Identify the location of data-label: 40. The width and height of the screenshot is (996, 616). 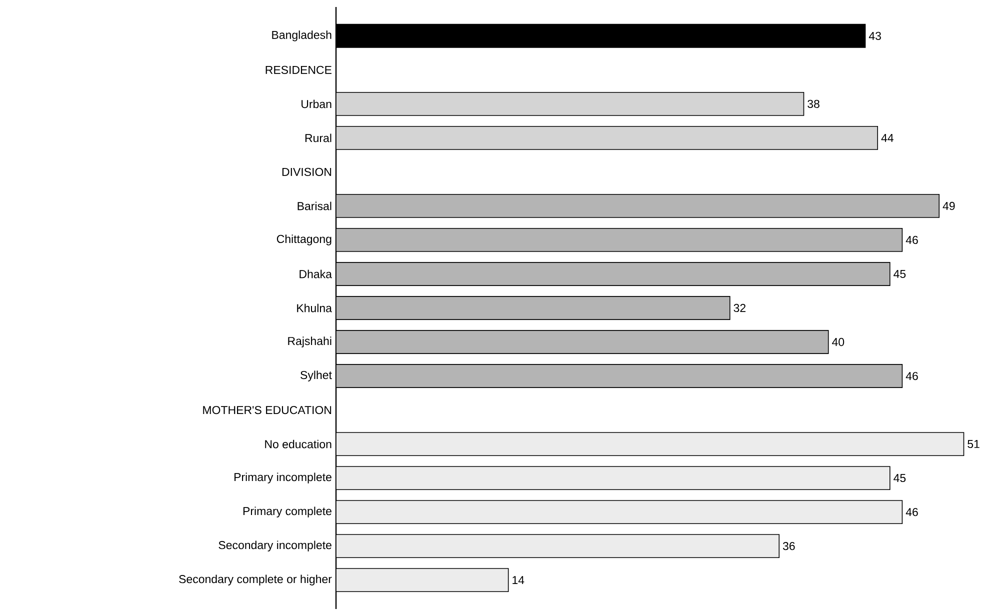
(838, 342).